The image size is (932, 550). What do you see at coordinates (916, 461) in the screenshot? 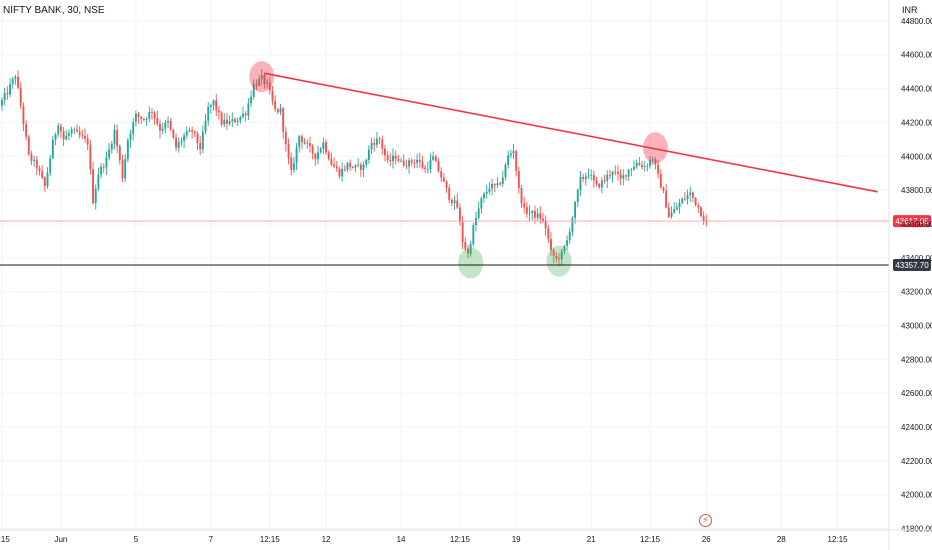
I see `y-tick-label: 42200.00` at bounding box center [916, 461].